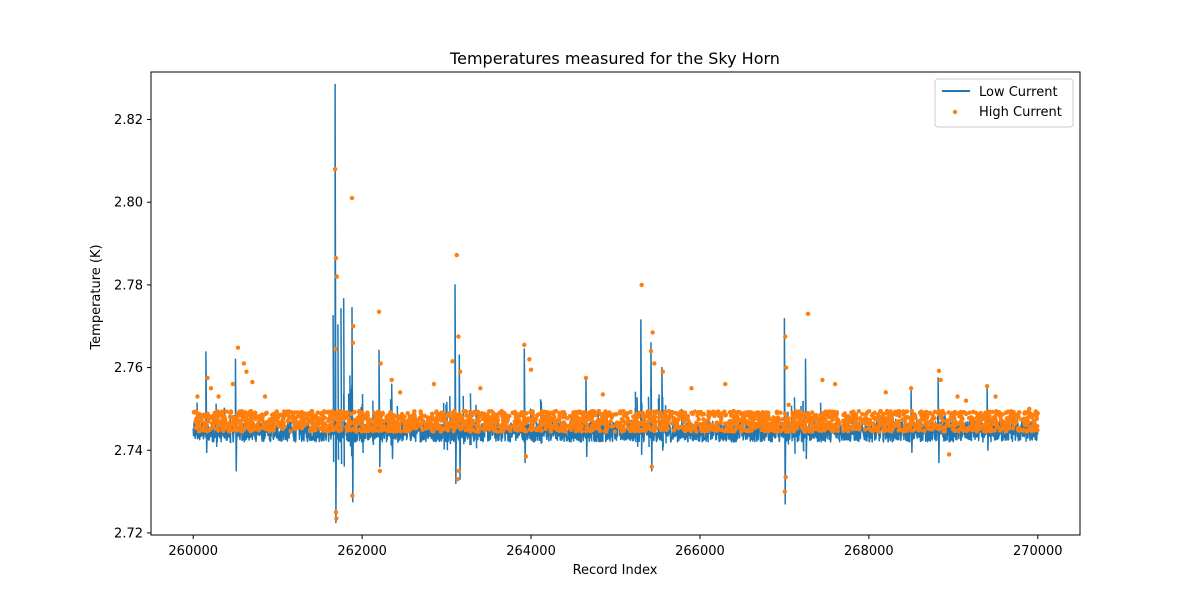 This screenshot has height=604, width=1200. What do you see at coordinates (614, 58) in the screenshot?
I see `chart-title: Temperatures measured for the Sky Horn` at bounding box center [614, 58].